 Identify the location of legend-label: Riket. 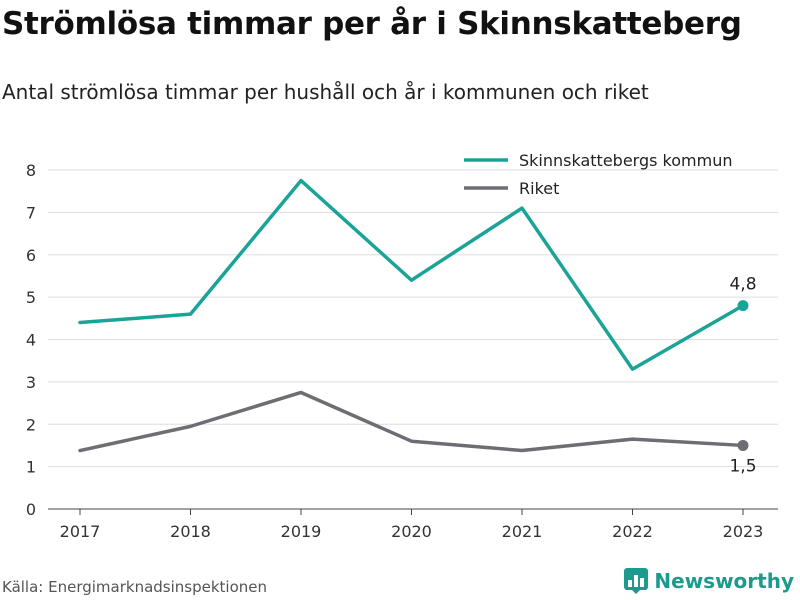
(539, 188).